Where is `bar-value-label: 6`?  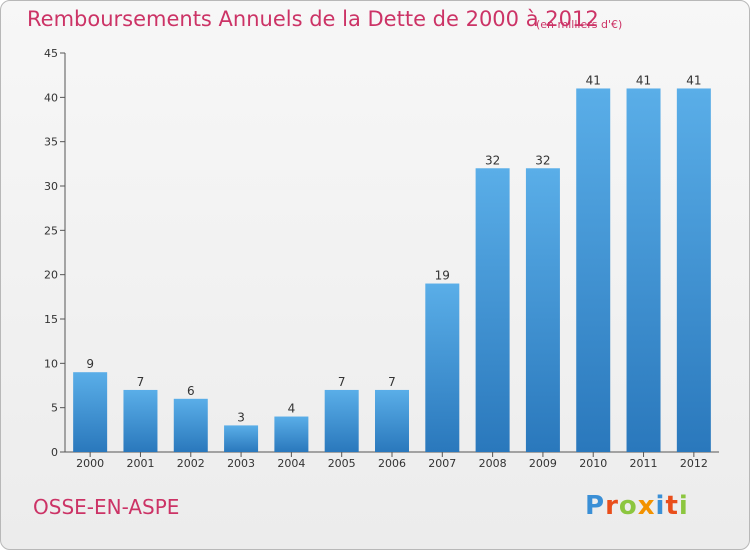 bar-value-label: 6 is located at coordinates (191, 391).